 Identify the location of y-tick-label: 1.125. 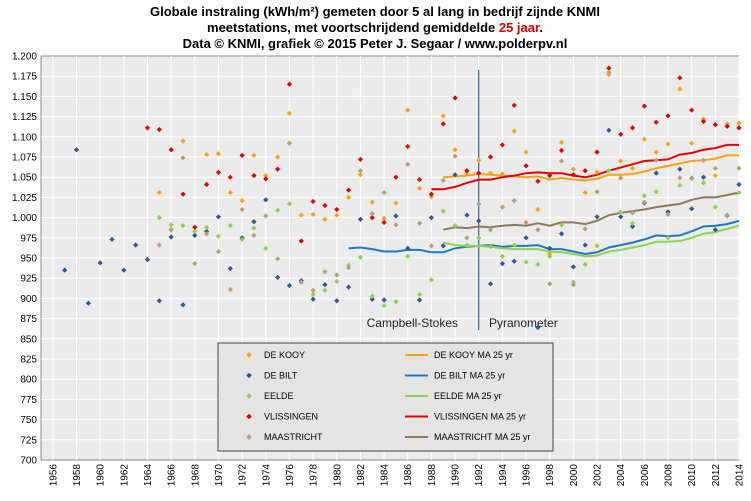
(24, 117).